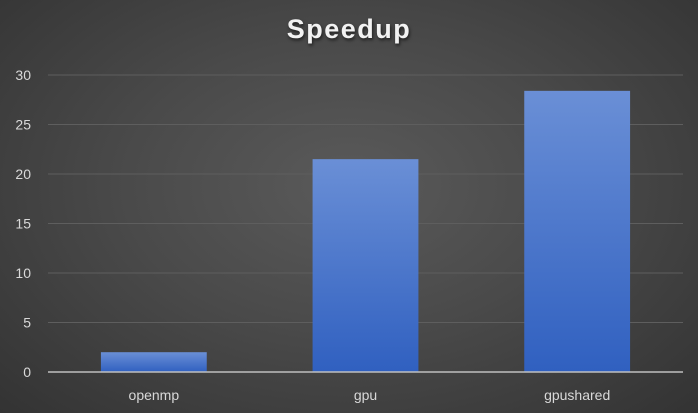 The width and height of the screenshot is (698, 413). I want to click on x-category-label-gpu: gpu, so click(365, 395).